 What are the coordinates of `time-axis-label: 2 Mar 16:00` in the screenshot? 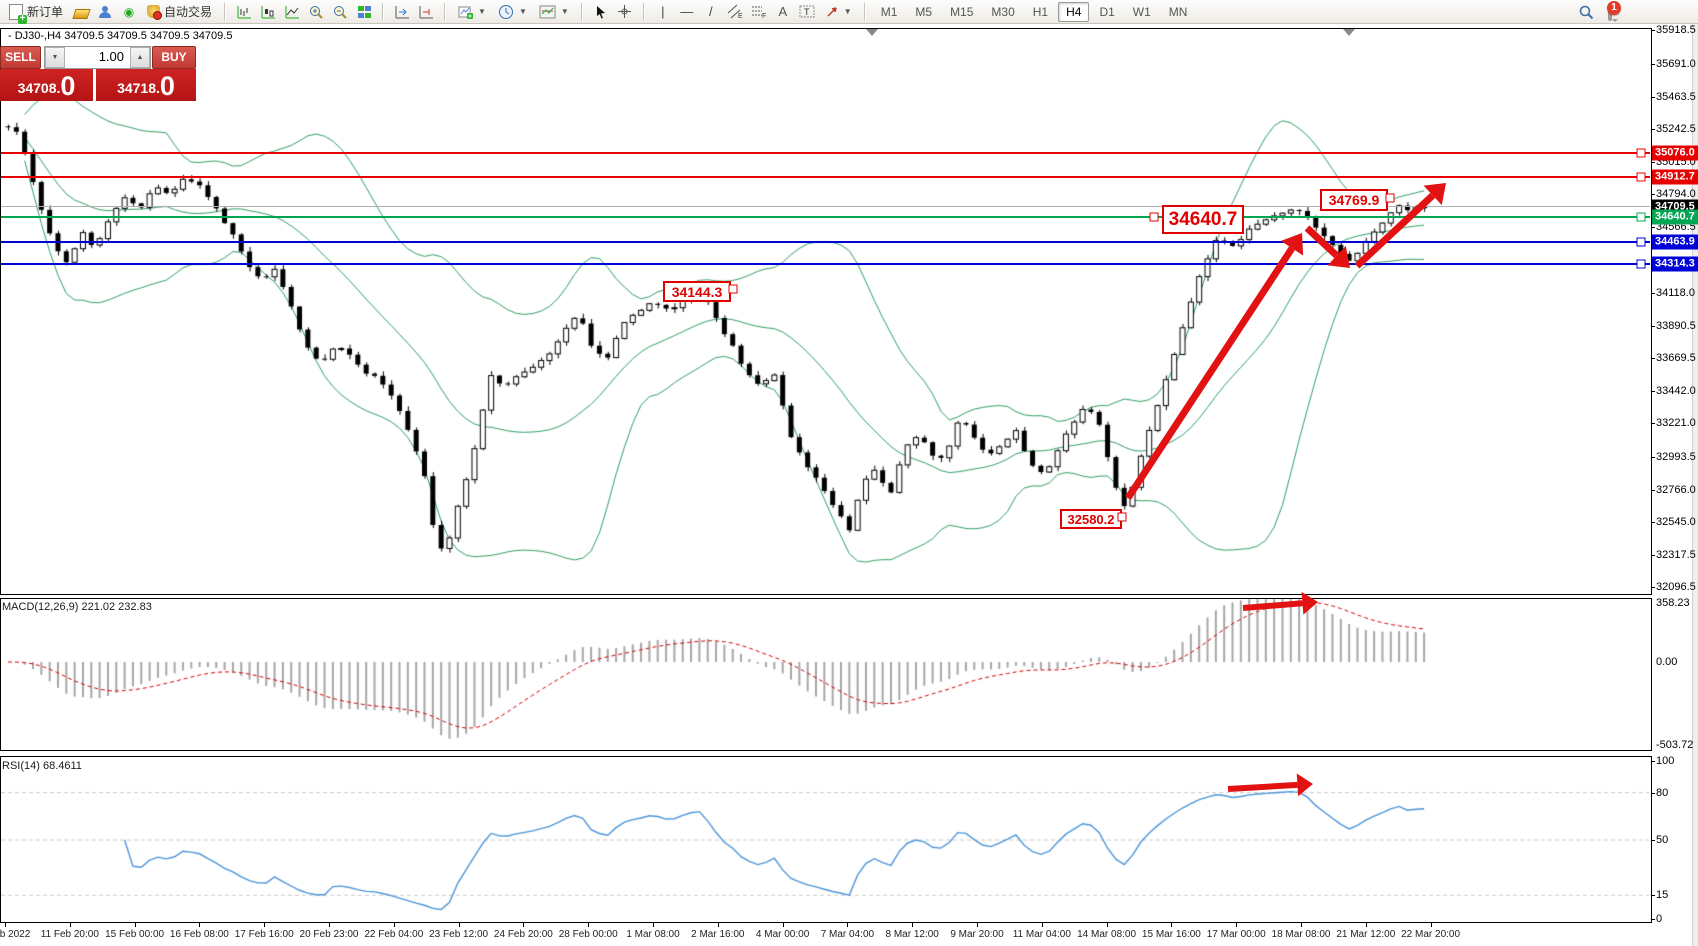 It's located at (718, 934).